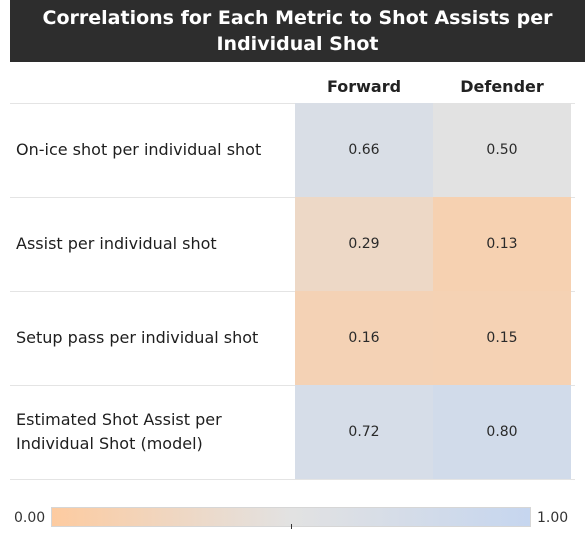 The width and height of the screenshot is (585, 551). I want to click on row-label-line: On-ice shot per individual shot, so click(138, 150).